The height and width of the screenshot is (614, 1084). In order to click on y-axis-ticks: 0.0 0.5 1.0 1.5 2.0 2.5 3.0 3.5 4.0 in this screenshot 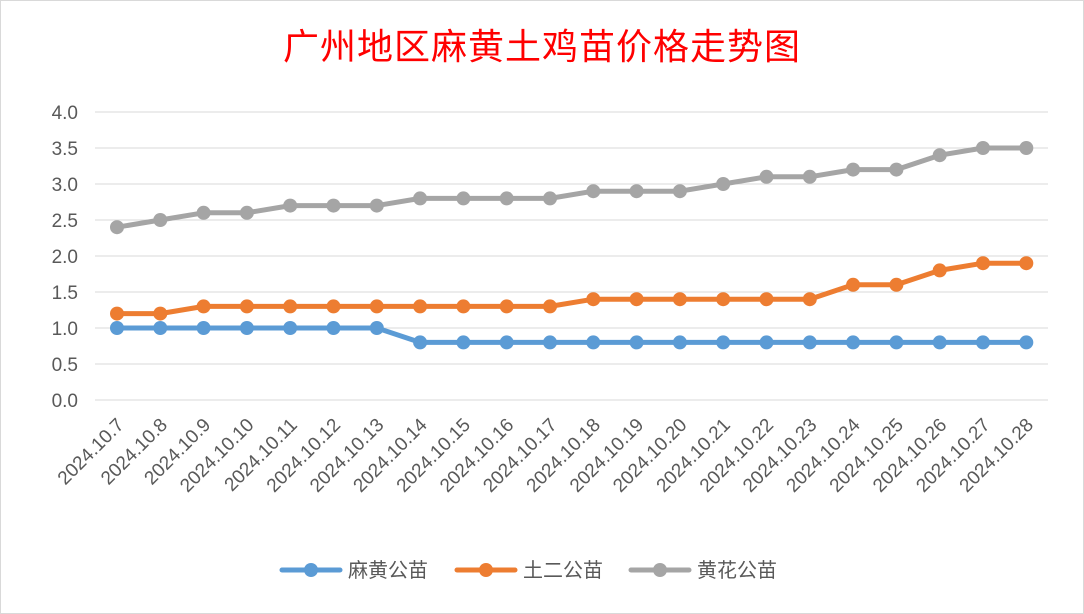, I will do `click(65, 257)`.